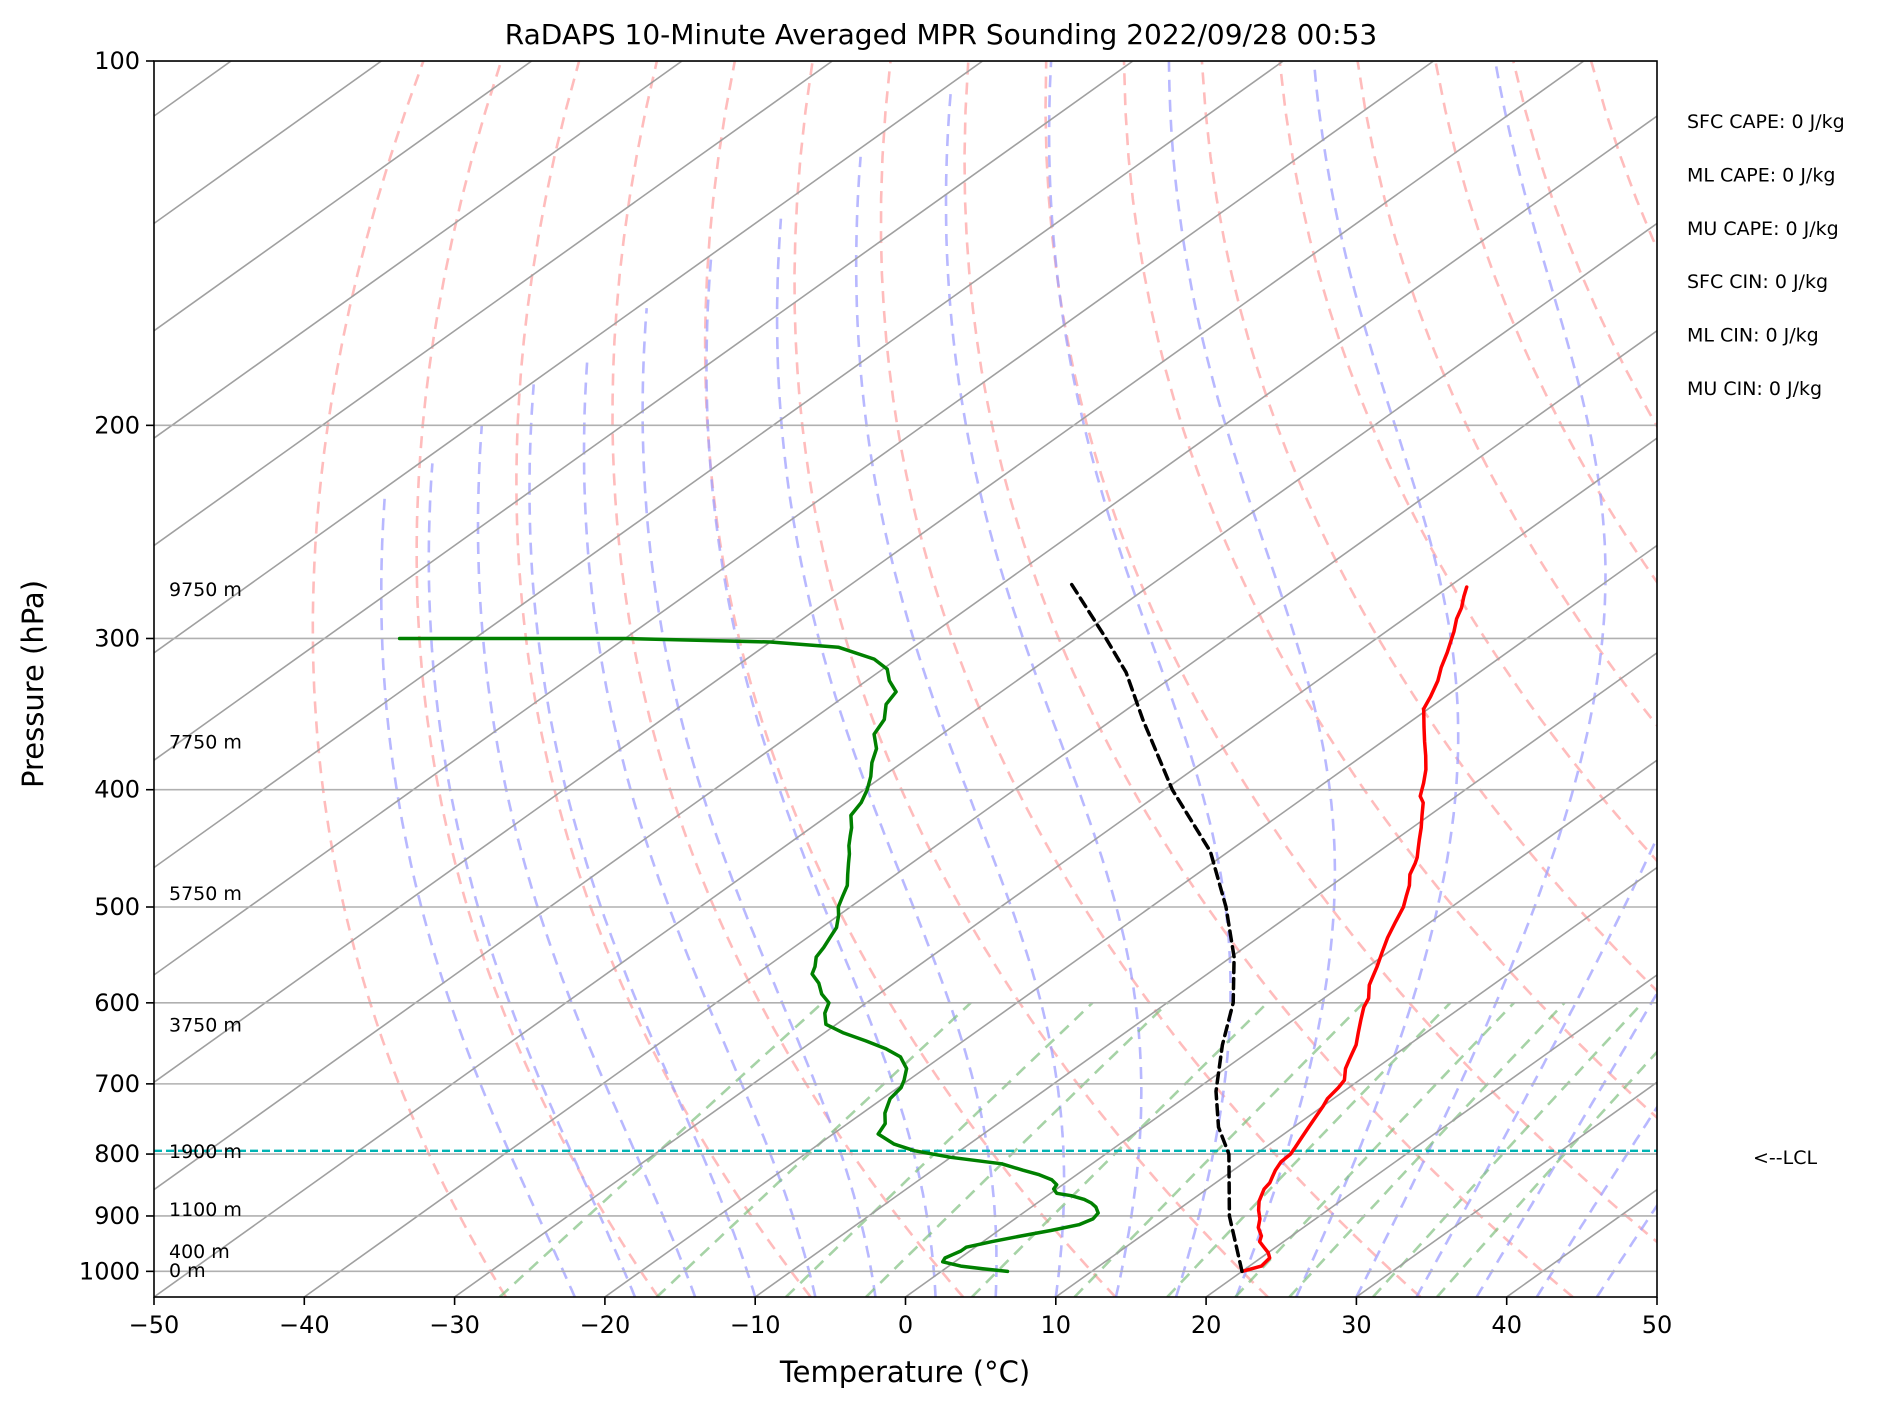 The width and height of the screenshot is (1882, 1406). I want to click on stability-index: ML CAPE: 0 J/kg, so click(1761, 175).